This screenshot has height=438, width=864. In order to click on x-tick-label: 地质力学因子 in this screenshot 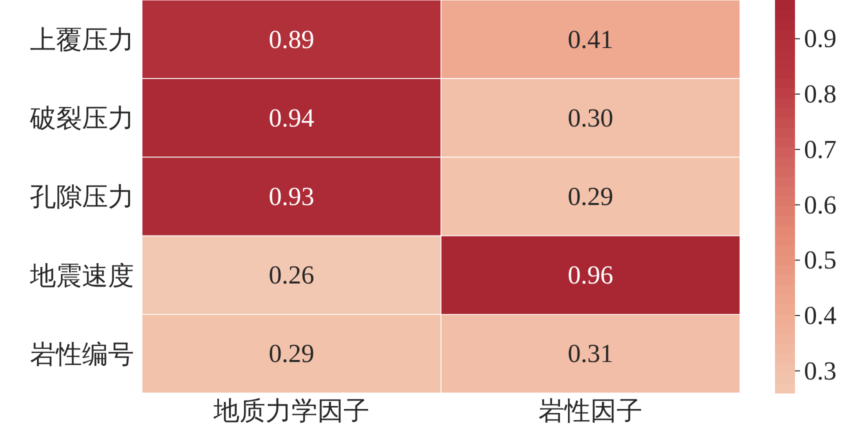, I will do `click(291, 411)`.